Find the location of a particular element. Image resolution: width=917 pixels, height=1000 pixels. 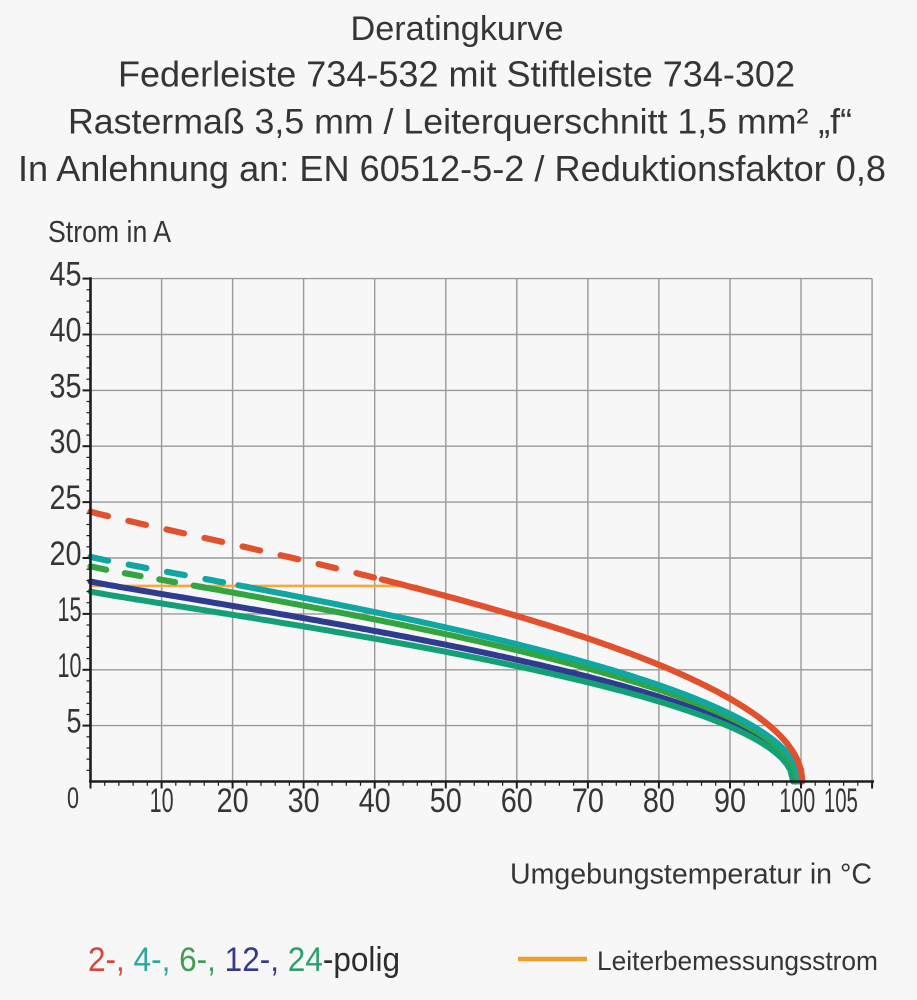

svg-text: 70 is located at coordinates (588, 801).